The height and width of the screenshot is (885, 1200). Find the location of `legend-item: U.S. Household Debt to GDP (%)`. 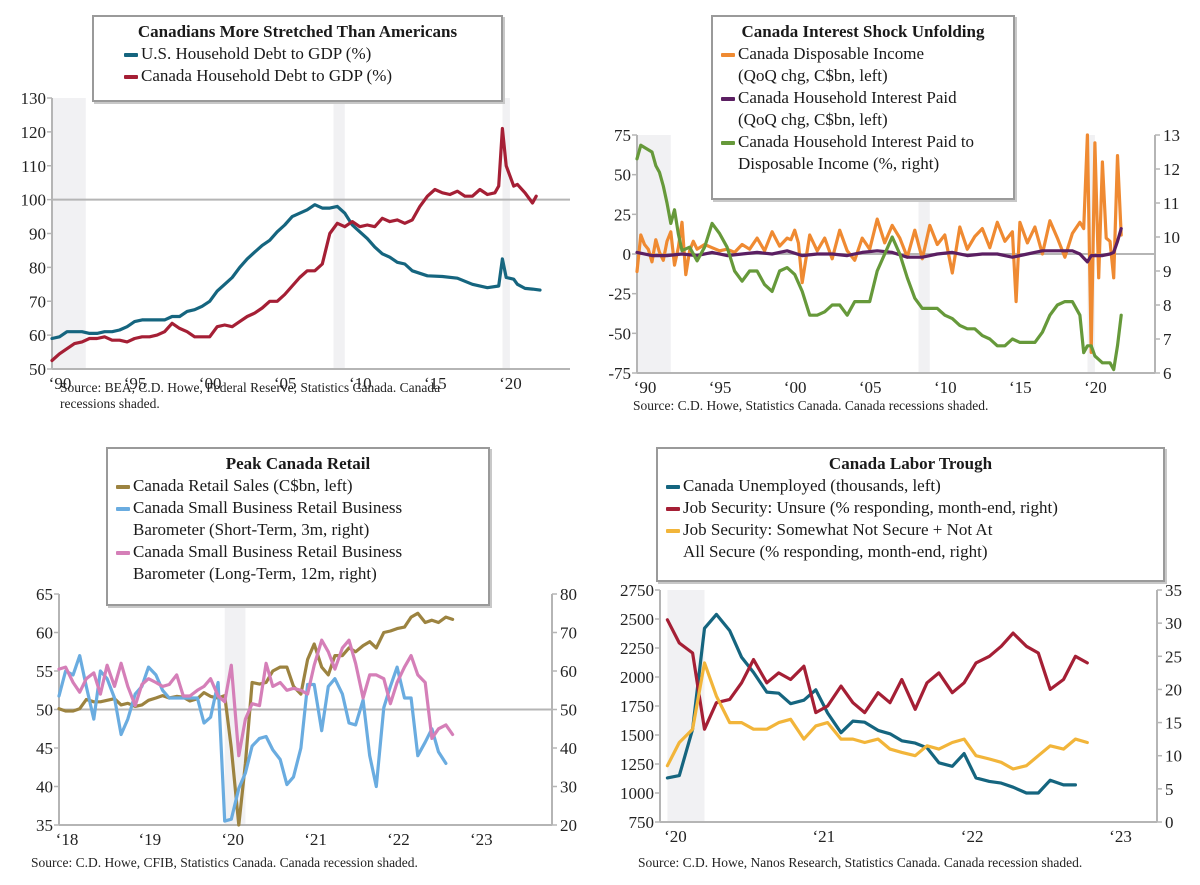

legend-item: U.S. Household Debt to GDP (%) is located at coordinates (297, 54).